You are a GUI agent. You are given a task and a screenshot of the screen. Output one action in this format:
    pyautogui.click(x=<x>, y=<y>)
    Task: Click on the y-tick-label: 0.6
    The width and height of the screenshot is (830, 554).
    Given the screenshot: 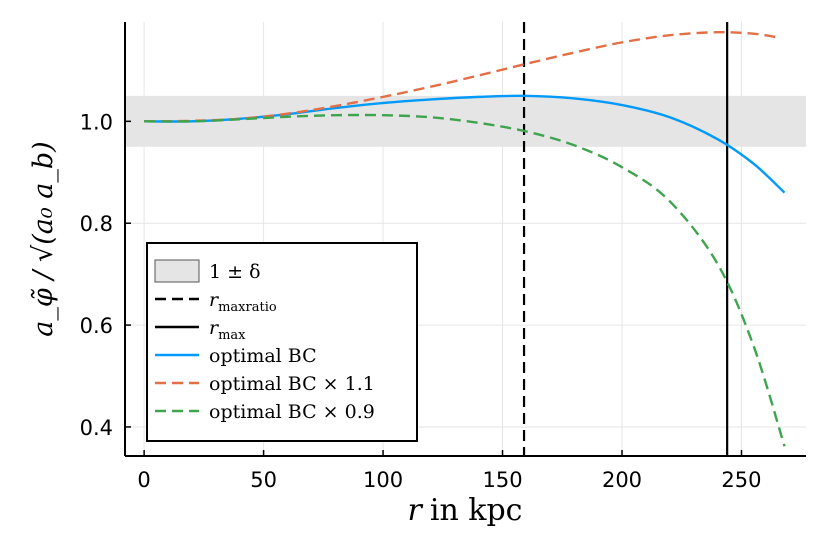 What is the action you would take?
    pyautogui.click(x=96, y=326)
    